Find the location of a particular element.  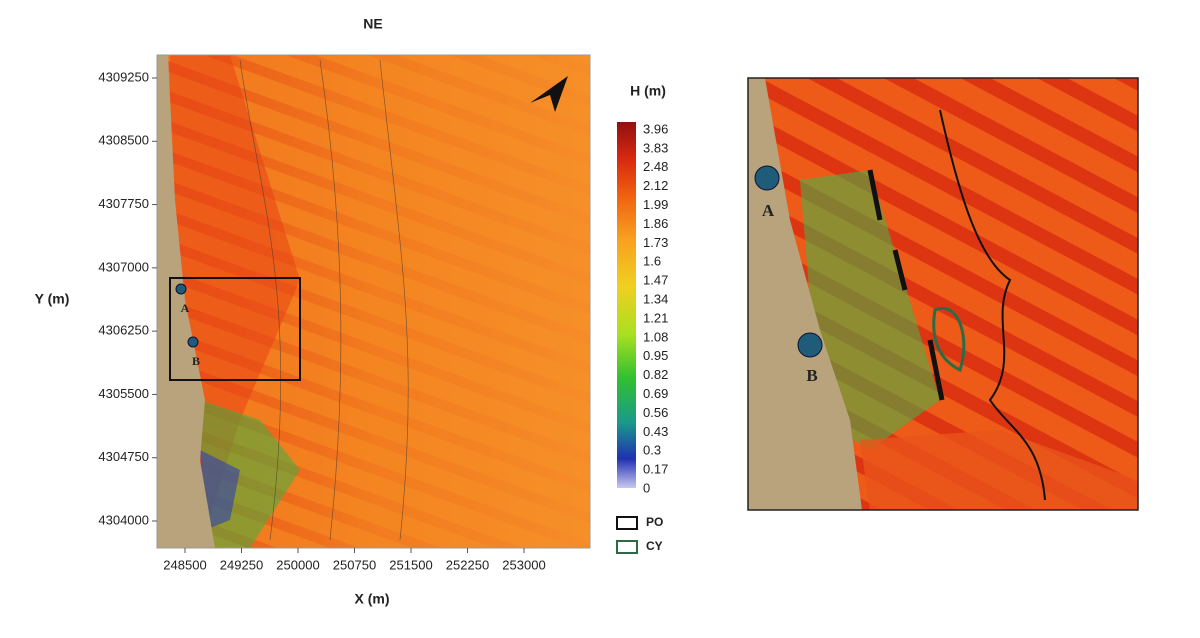

y-tick-label: 4307750 is located at coordinates (123, 203).